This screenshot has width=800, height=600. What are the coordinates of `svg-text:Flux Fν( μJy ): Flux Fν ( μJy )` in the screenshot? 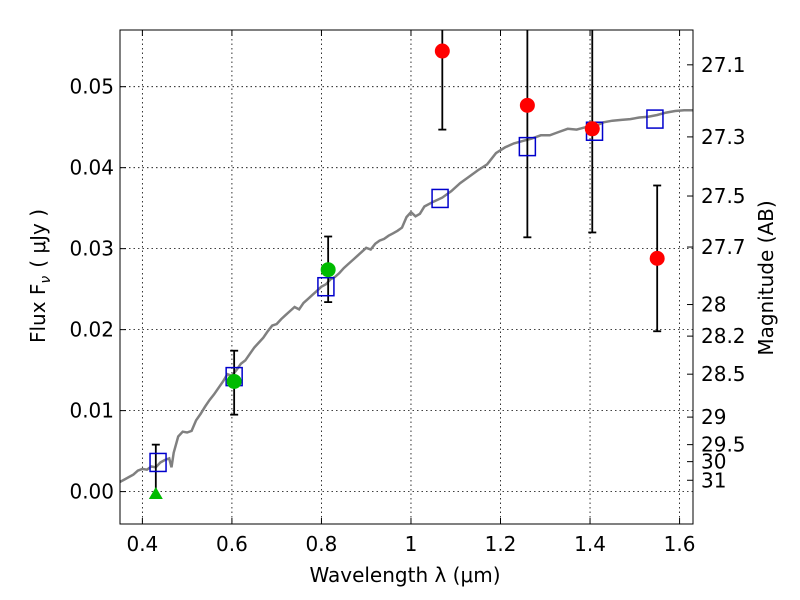 It's located at (40, 276).